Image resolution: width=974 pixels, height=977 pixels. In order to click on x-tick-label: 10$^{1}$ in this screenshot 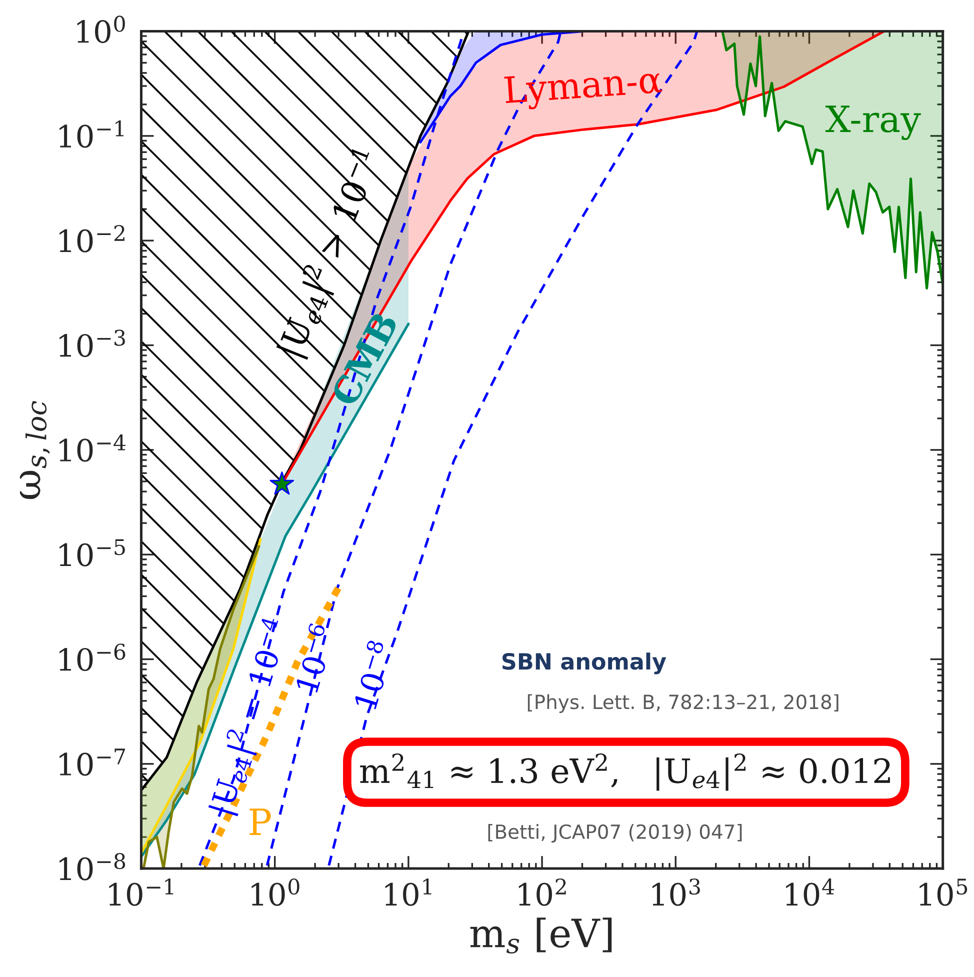, I will do `click(408, 892)`.